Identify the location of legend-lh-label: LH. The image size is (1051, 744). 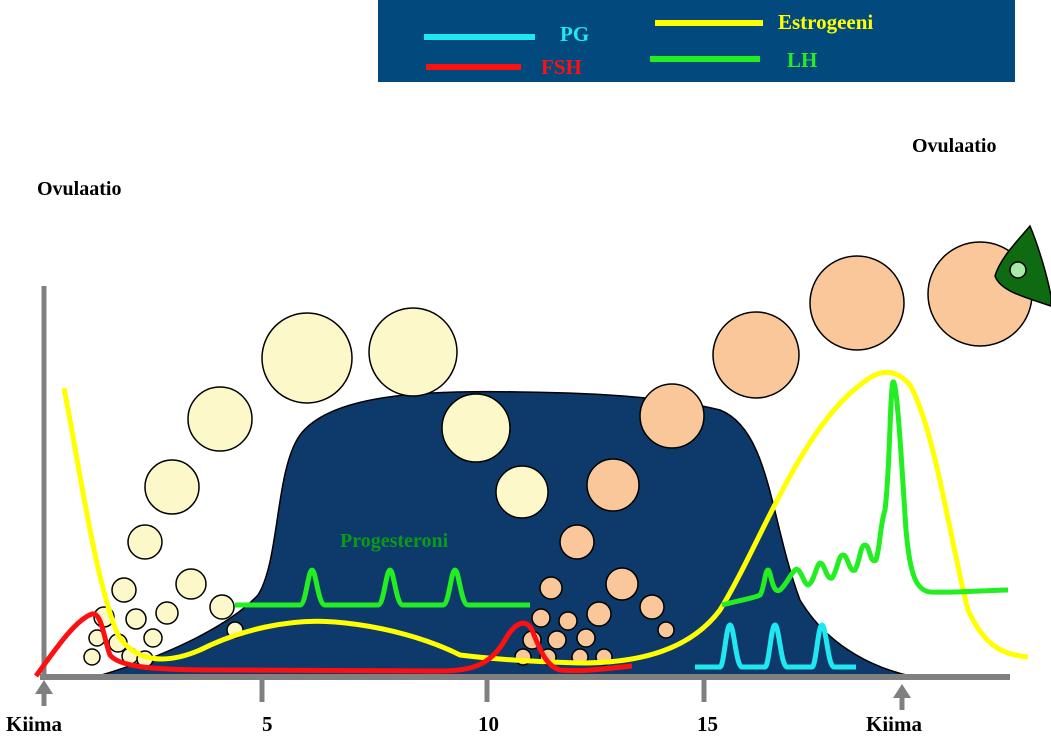
(802, 60).